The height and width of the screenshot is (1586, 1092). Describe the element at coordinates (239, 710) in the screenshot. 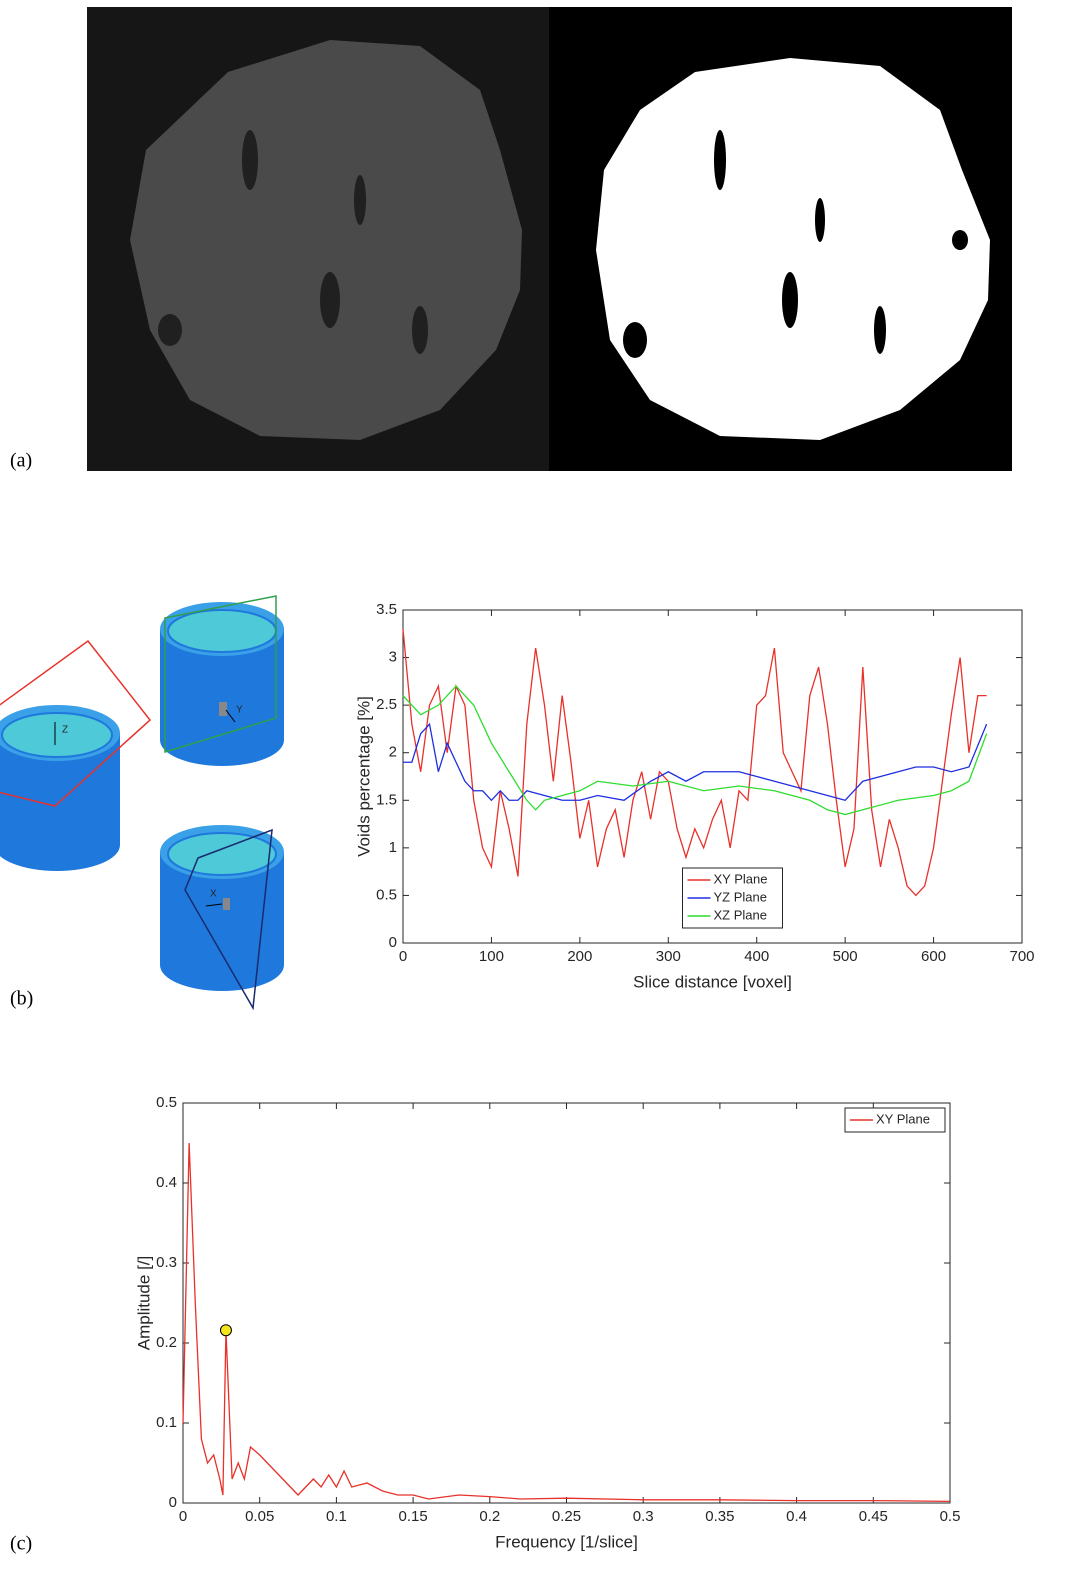

I see `axis-label: Y` at that location.